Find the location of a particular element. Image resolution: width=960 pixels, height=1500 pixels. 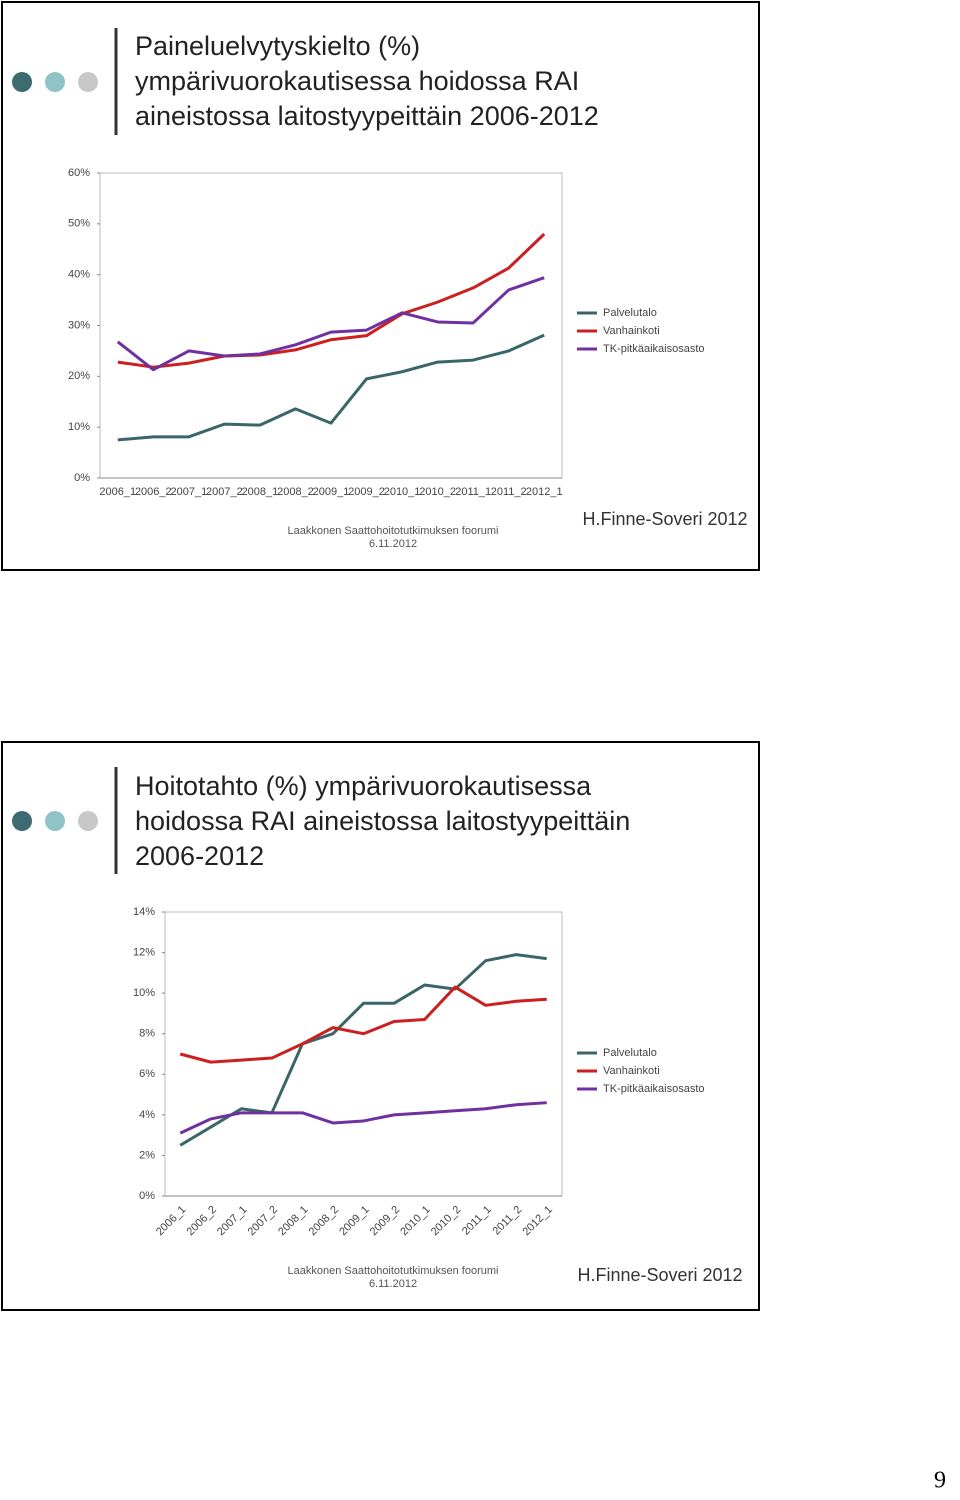

y-tick-label: 6% is located at coordinates (147, 1074).